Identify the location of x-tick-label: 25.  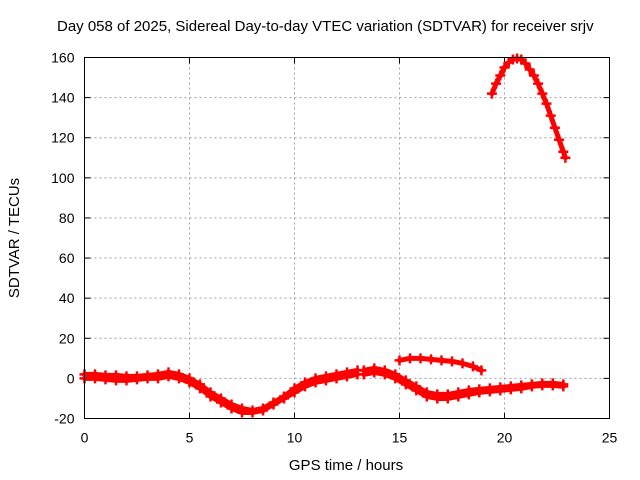
(610, 438).